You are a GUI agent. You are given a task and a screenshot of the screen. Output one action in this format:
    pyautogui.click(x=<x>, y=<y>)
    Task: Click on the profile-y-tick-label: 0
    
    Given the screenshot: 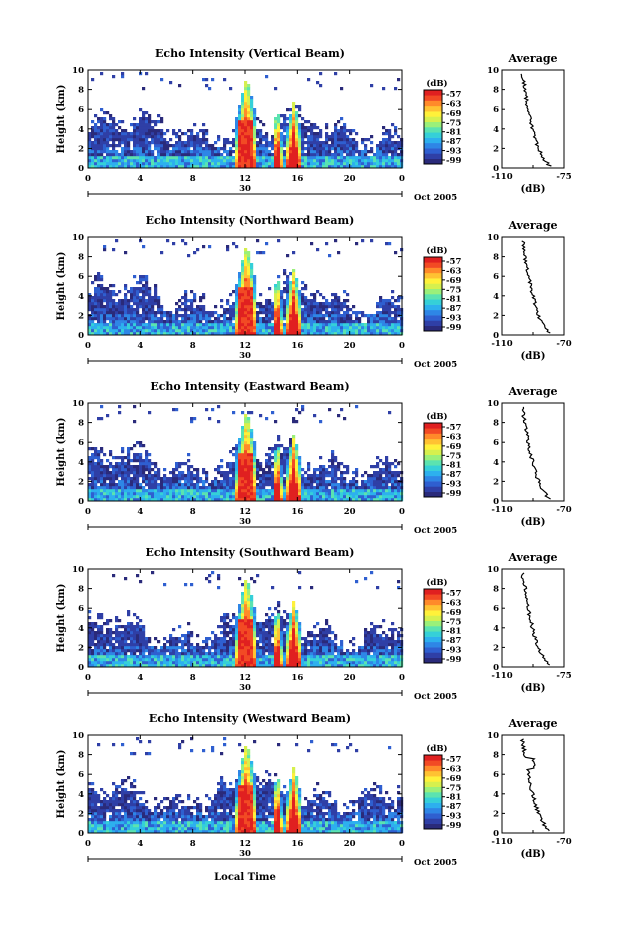 What is the action you would take?
    pyautogui.click(x=496, y=502)
    